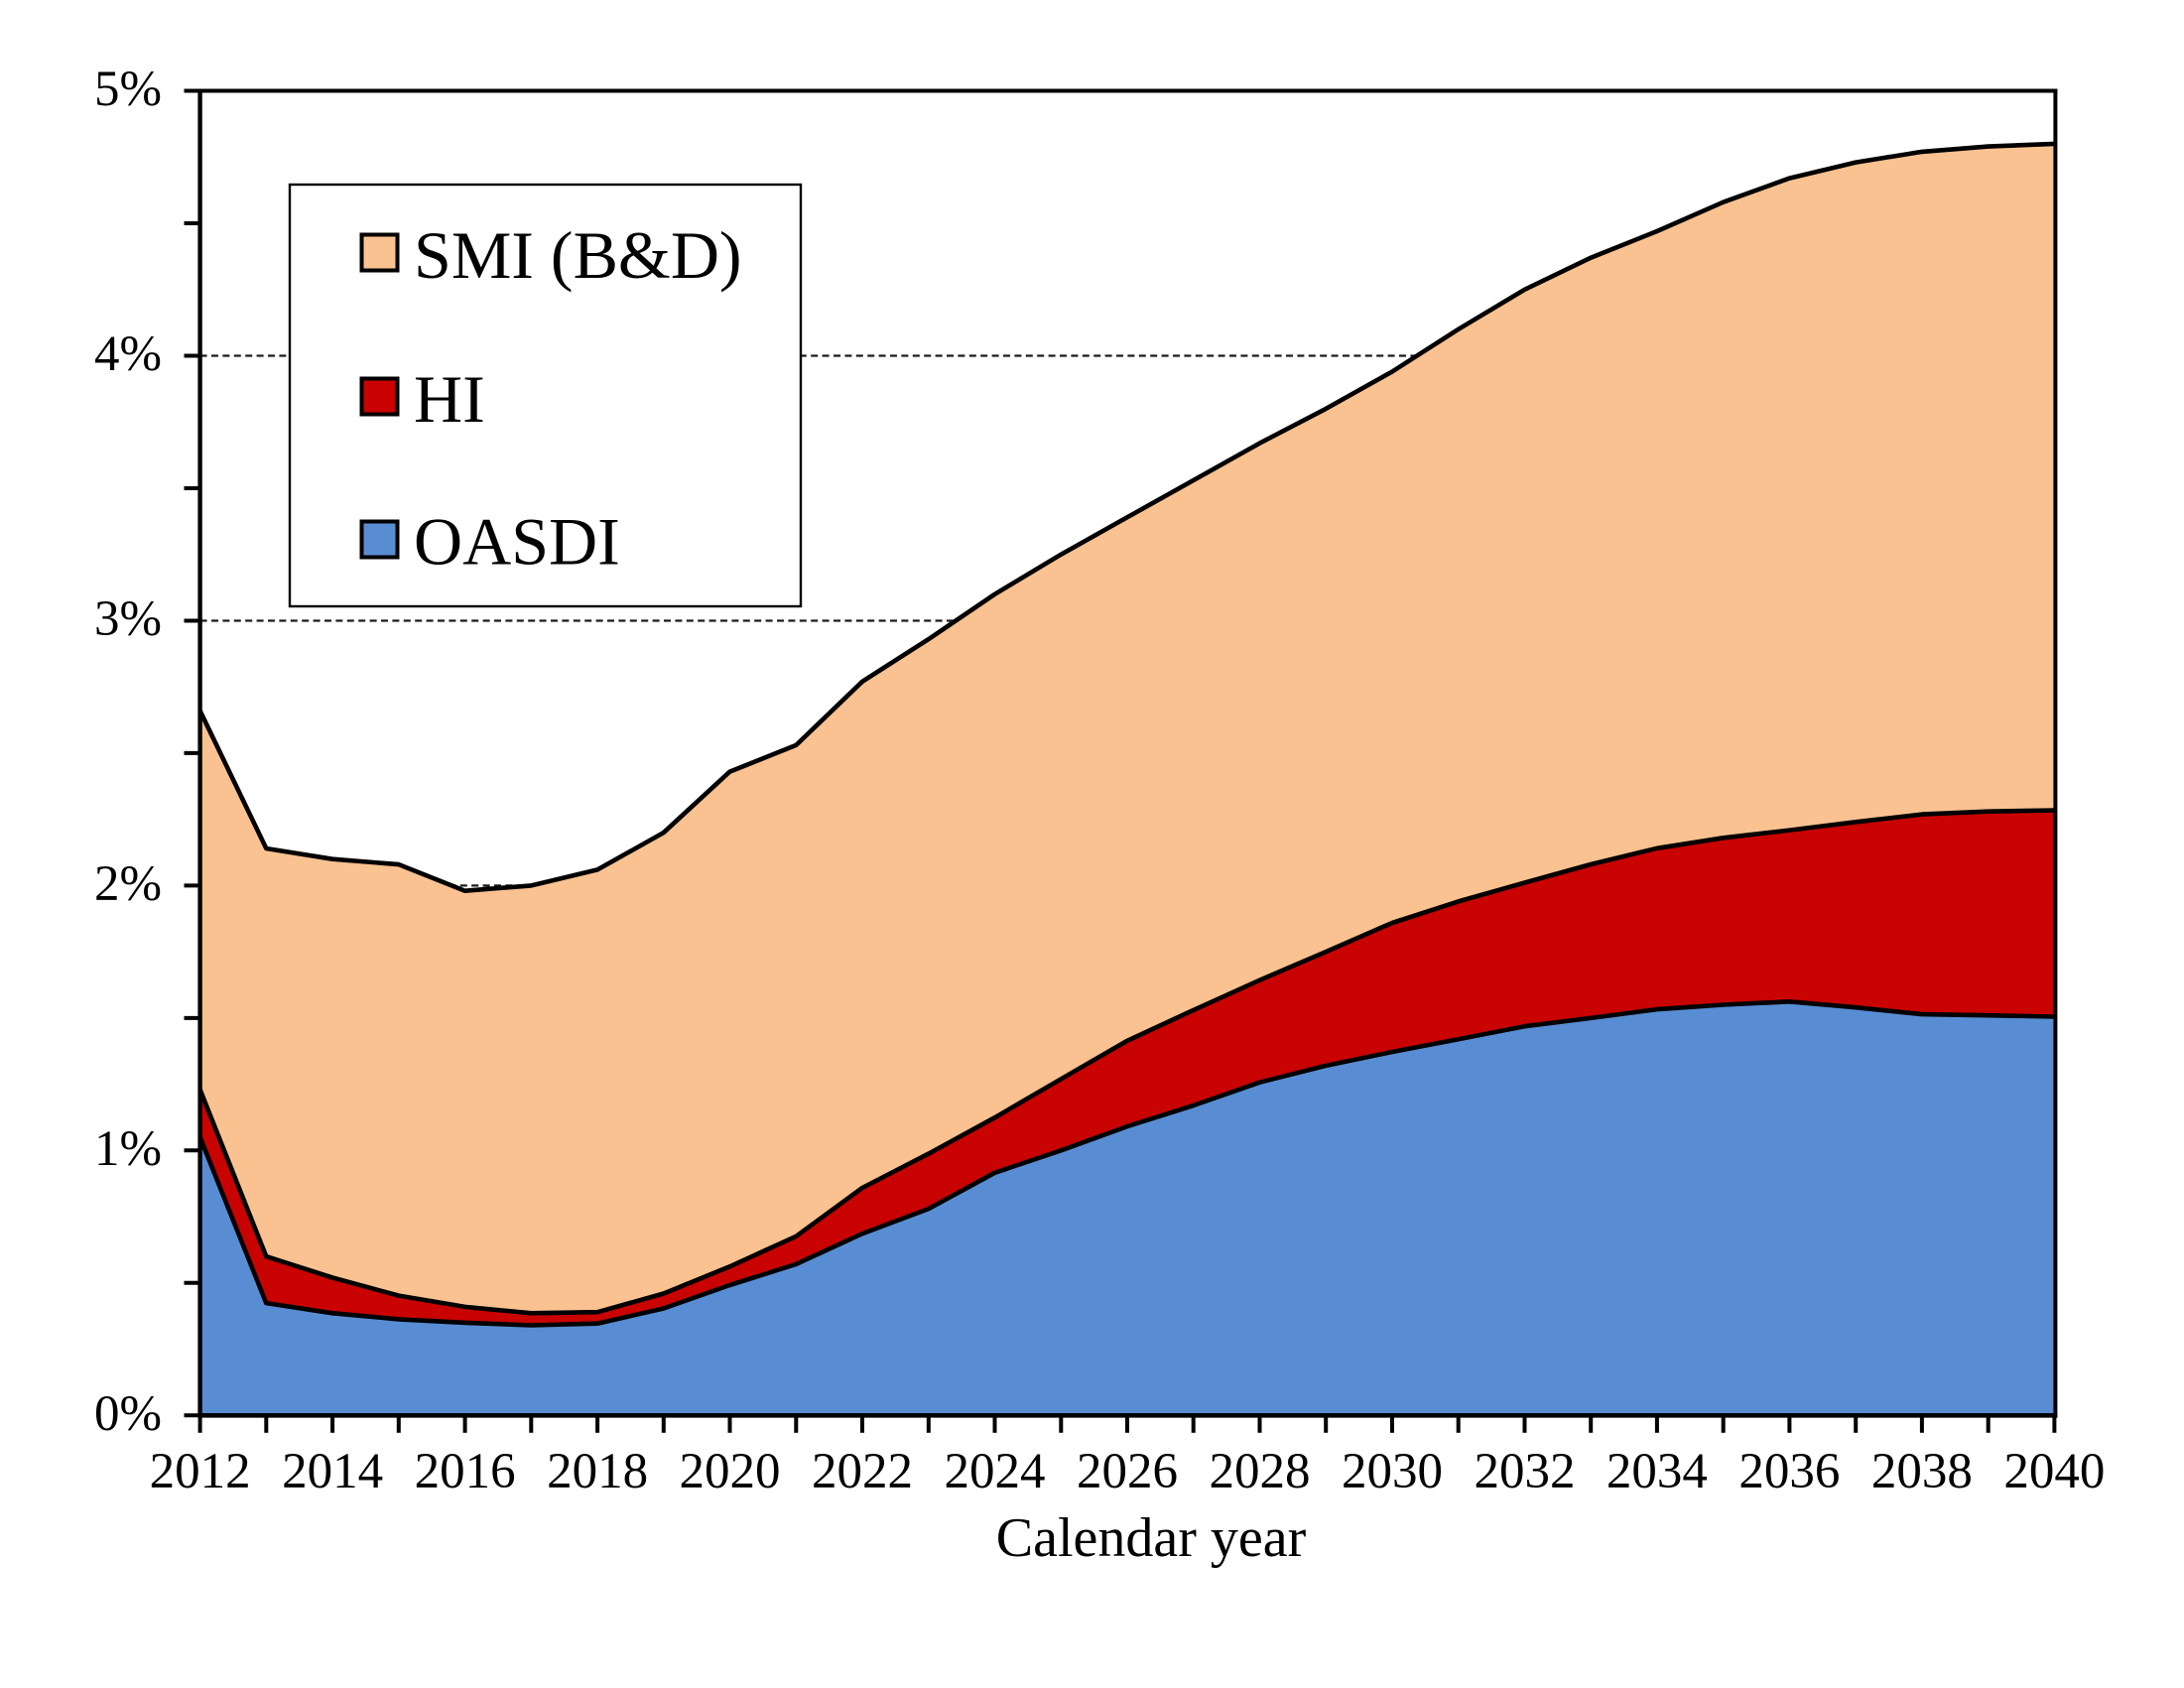 Image resolution: width=2184 pixels, height=1688 pixels. I want to click on svg-text: 2%, so click(128, 884).